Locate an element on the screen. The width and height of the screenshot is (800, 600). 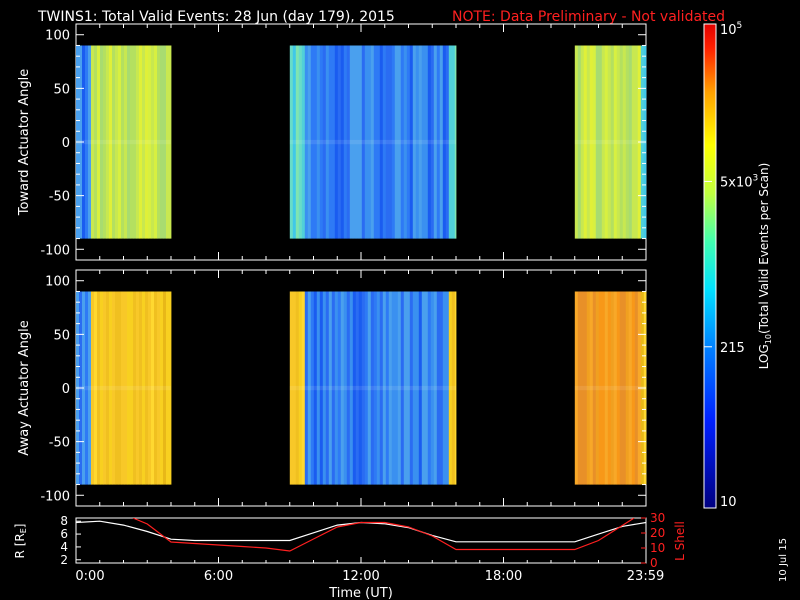
orbit-left-tick-label: 4 is located at coordinates (64, 547).